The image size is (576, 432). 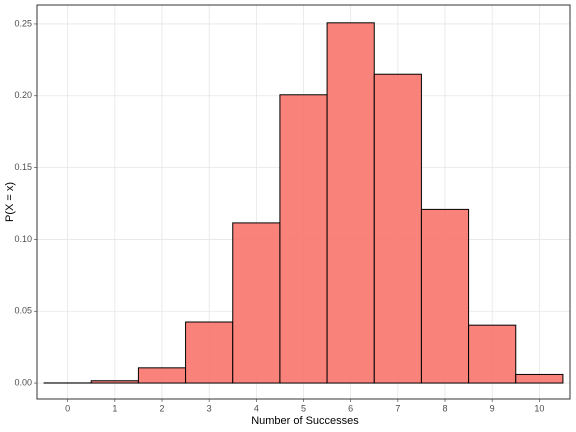 What do you see at coordinates (23, 311) in the screenshot?
I see `y-tick-label: 0.05` at bounding box center [23, 311].